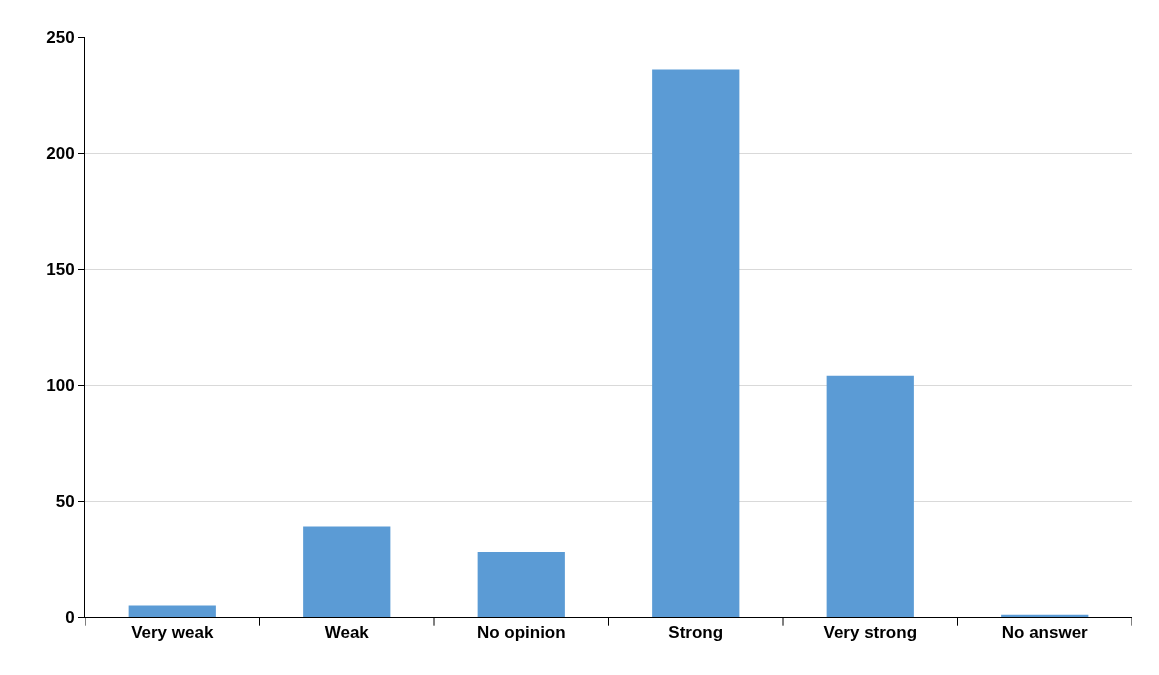  Describe the element at coordinates (60, 385) in the screenshot. I see `y-tick-label: 100` at that location.